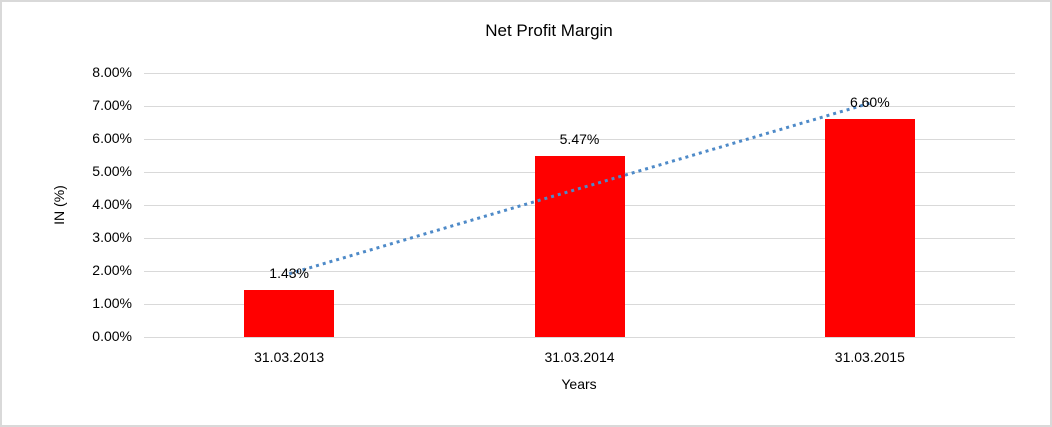  I want to click on data-label: 1.43%, so click(289, 272).